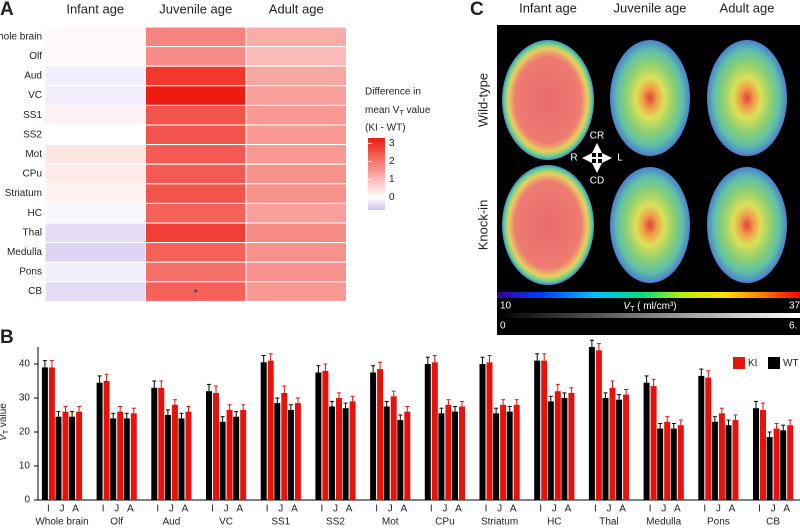 The height and width of the screenshot is (530, 800). What do you see at coordinates (32, 115) in the screenshot?
I see `row-label: SS1` at bounding box center [32, 115].